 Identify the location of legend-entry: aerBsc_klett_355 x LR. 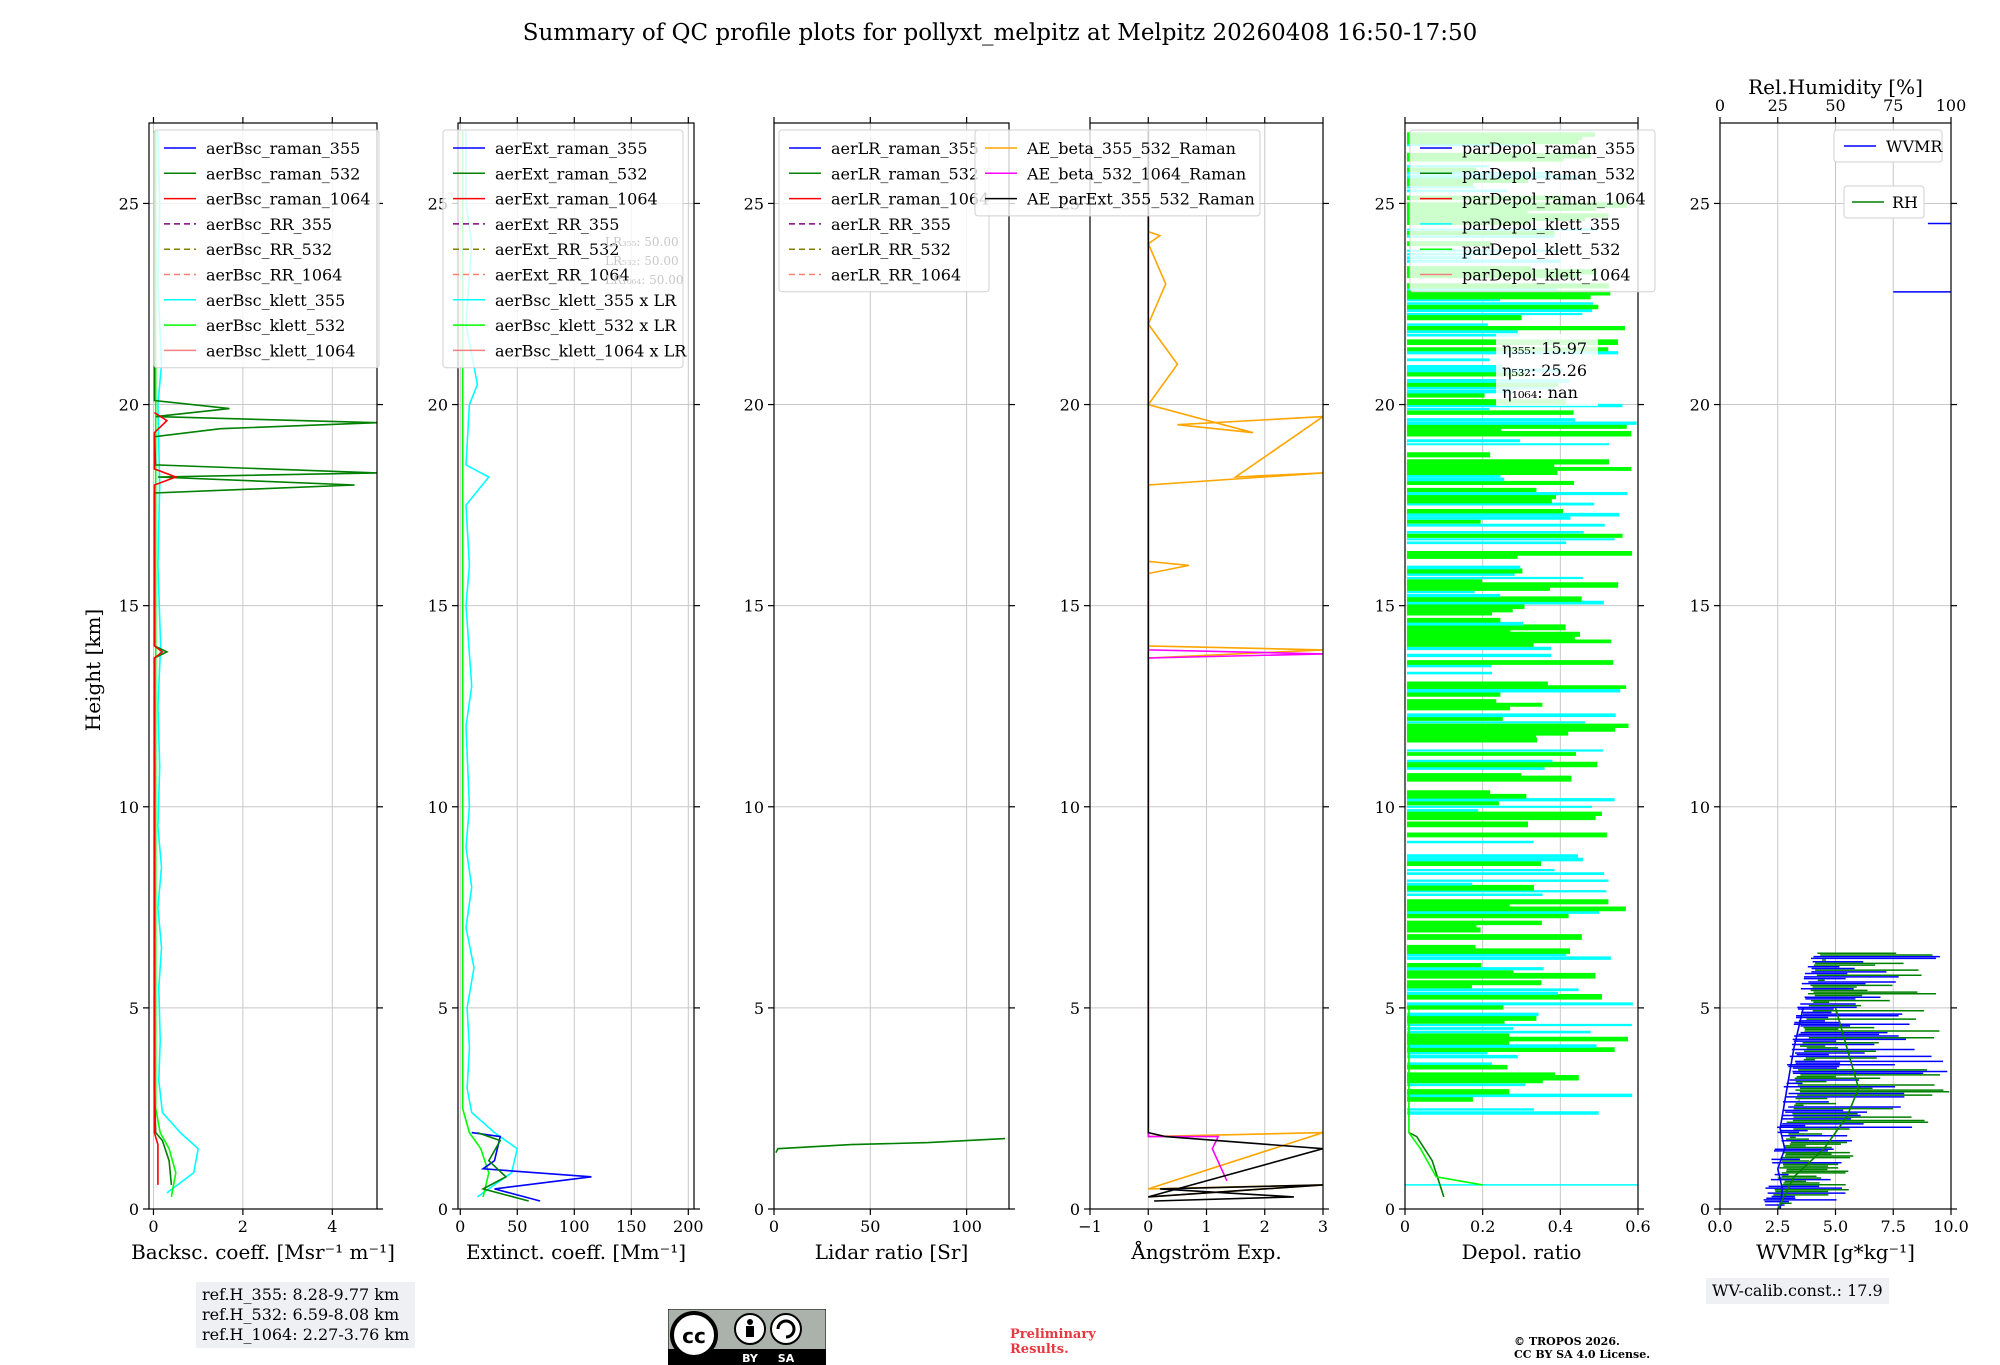
(586, 300).